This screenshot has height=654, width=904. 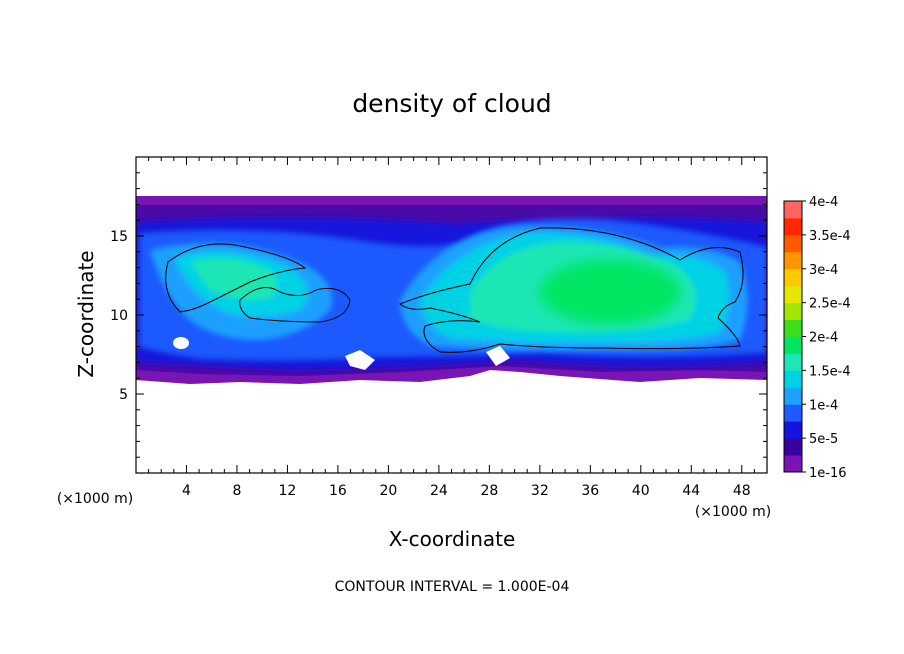 What do you see at coordinates (86, 313) in the screenshot?
I see `y-axis-title: Z-coordinate` at bounding box center [86, 313].